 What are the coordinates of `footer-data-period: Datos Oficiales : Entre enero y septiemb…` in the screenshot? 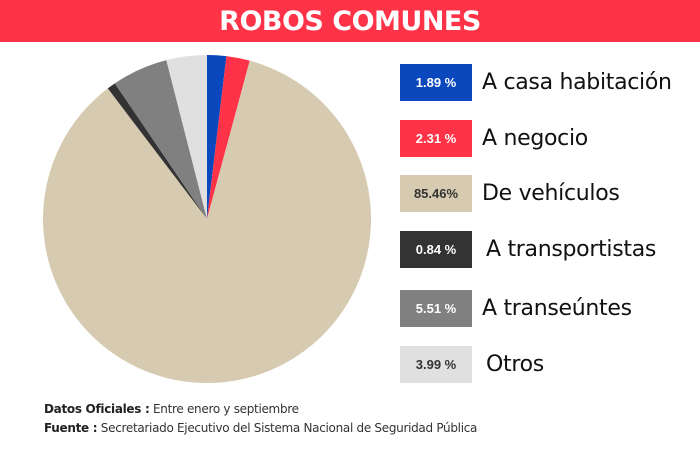 It's located at (171, 409).